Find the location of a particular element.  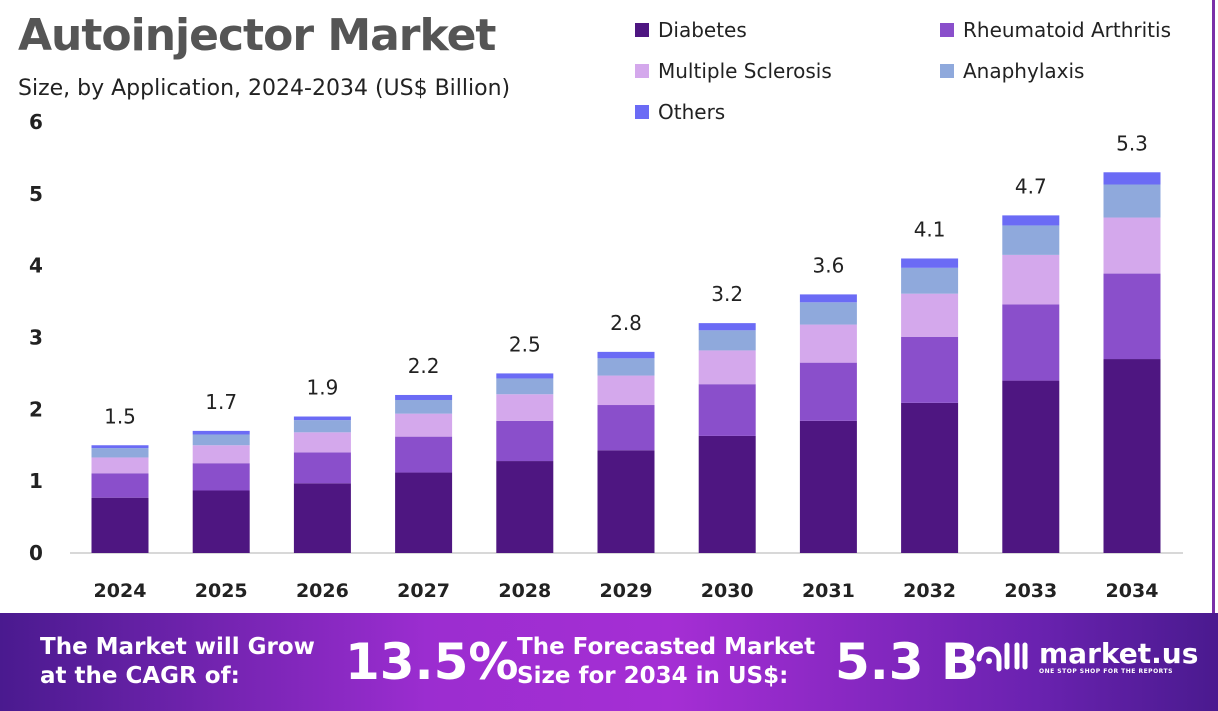

y-tick-label: 4 is located at coordinates (36, 266).